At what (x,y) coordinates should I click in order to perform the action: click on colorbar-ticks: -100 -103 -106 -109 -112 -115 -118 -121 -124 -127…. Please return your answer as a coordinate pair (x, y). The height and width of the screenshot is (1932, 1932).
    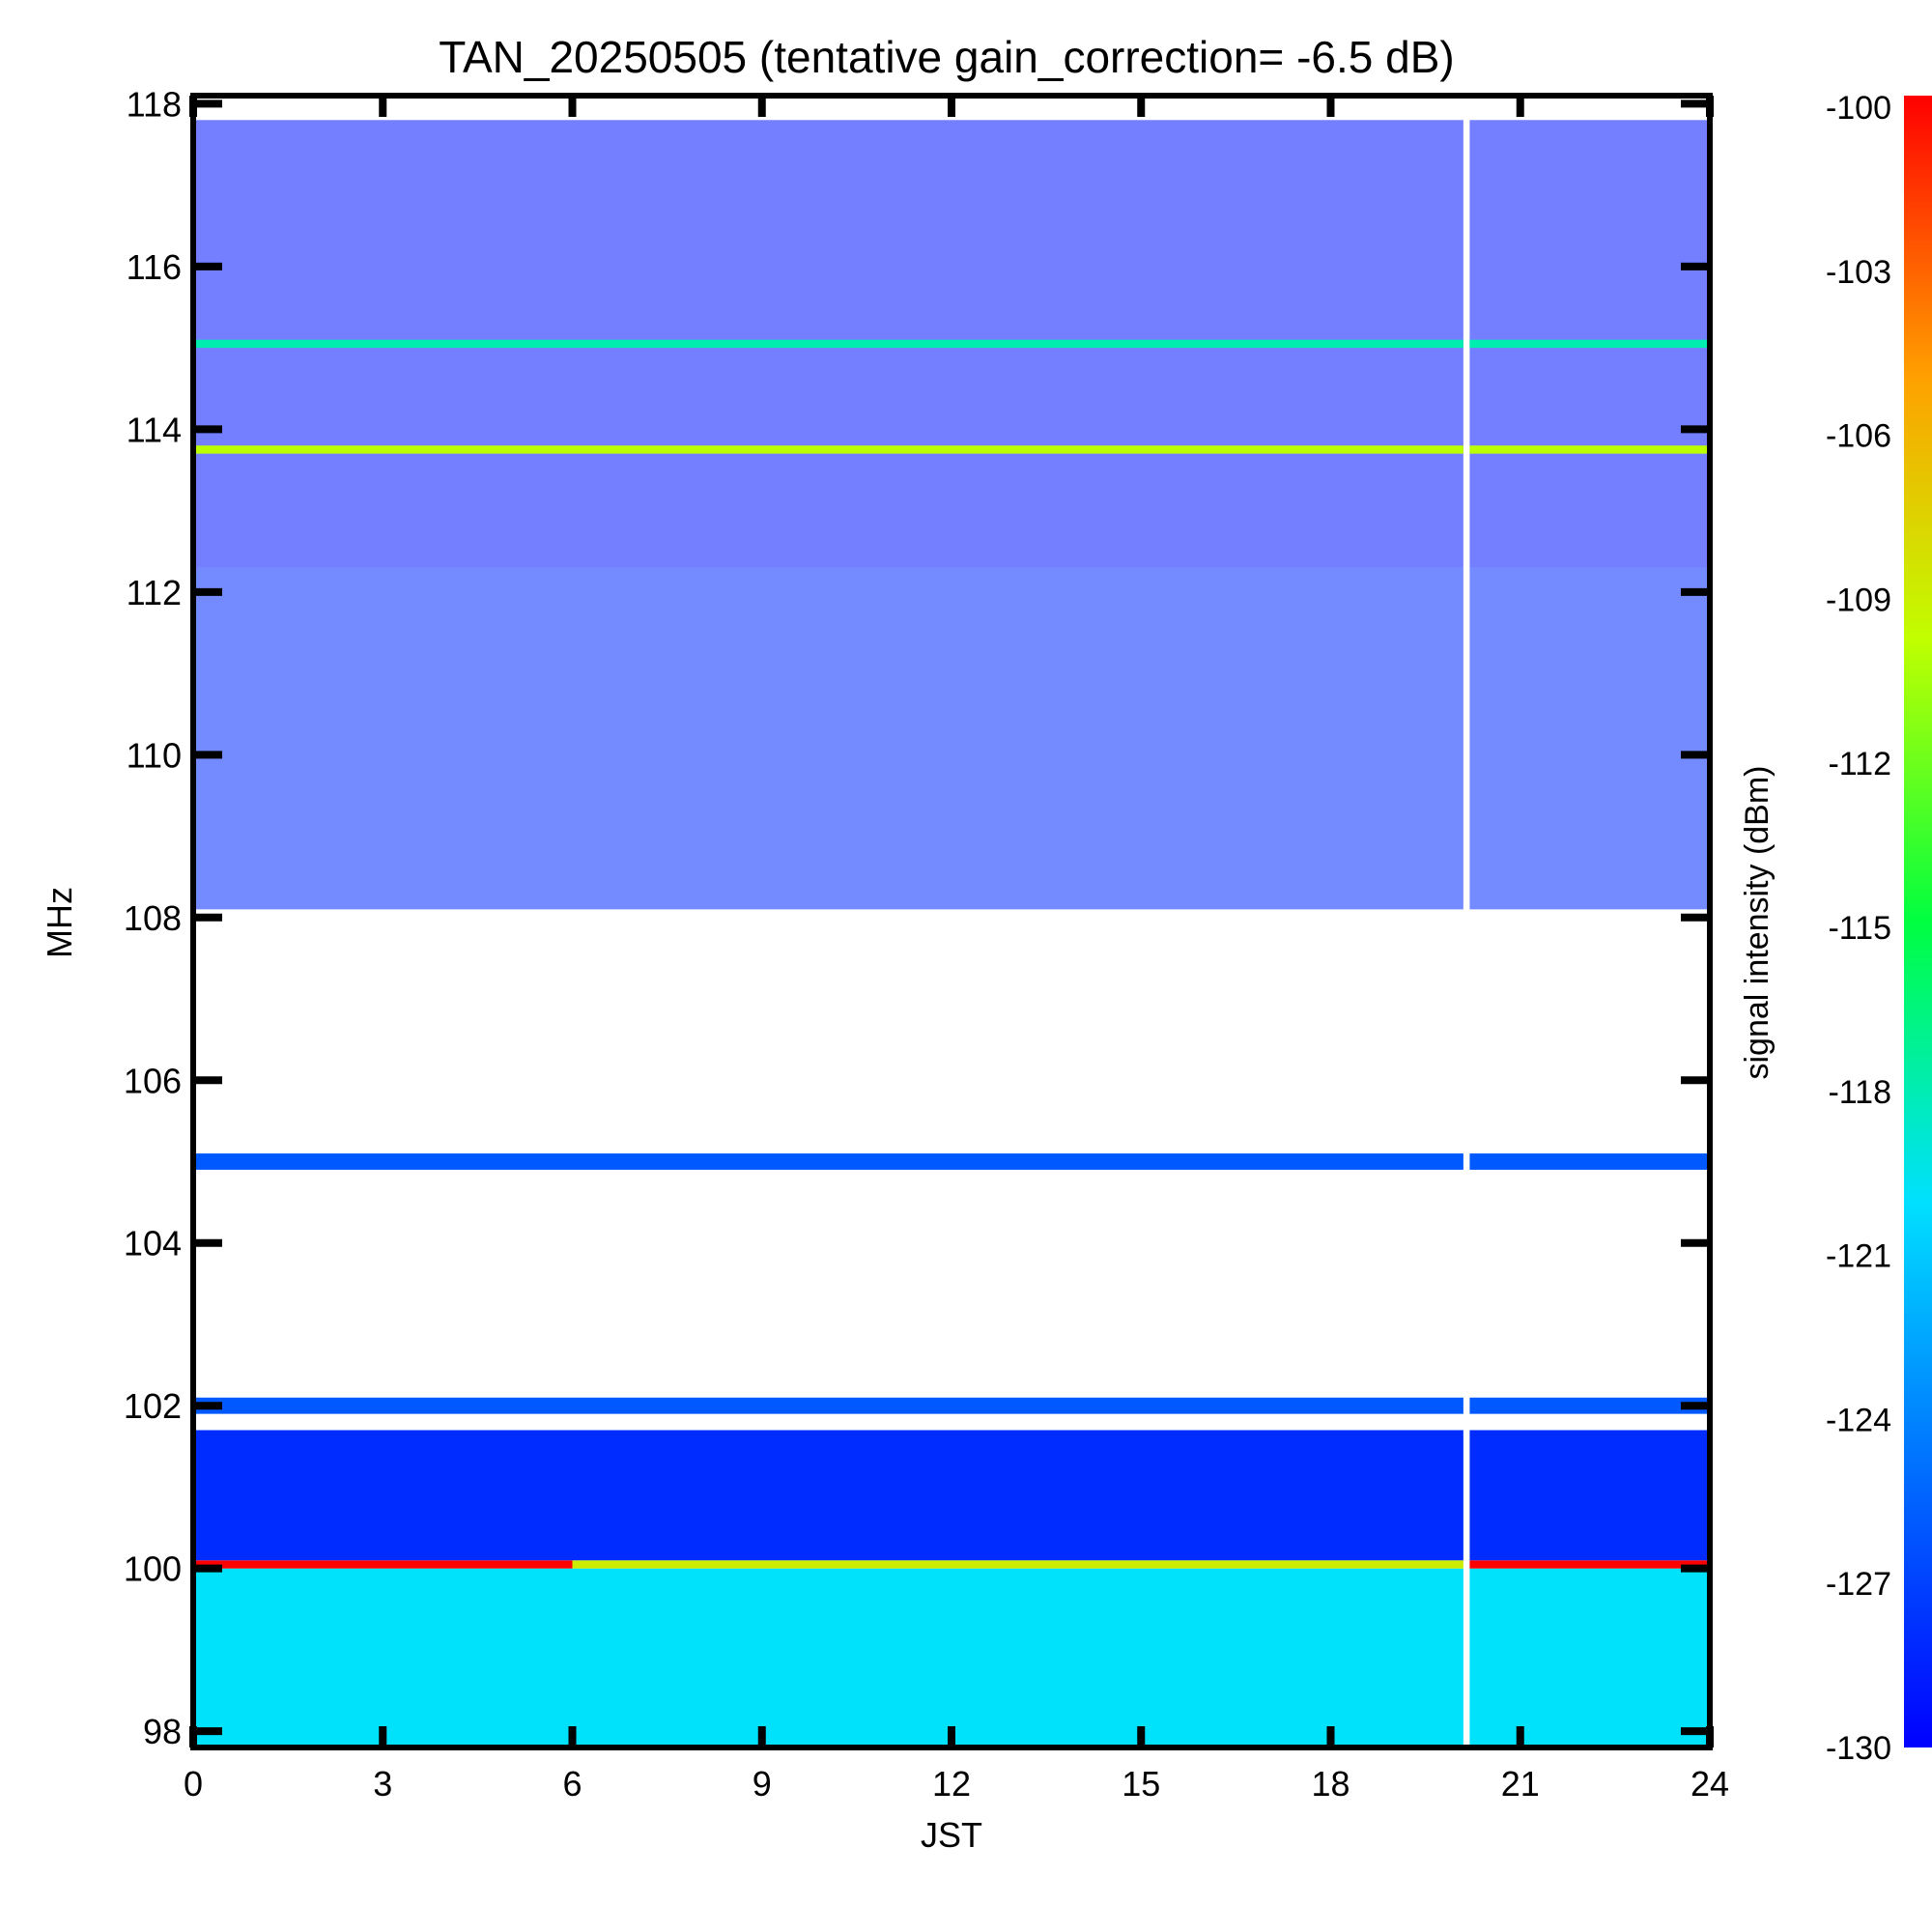
    Looking at the image, I should click on (1858, 928).